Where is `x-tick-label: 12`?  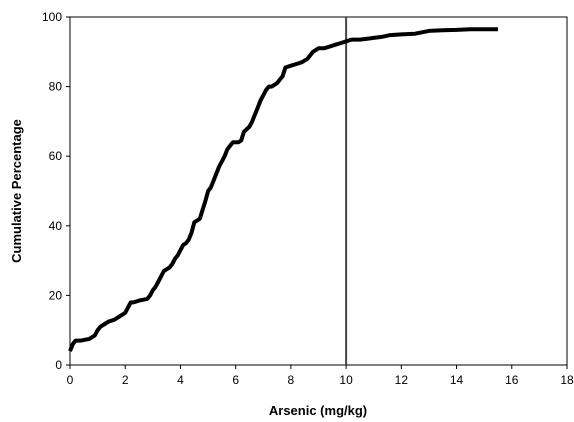 x-tick-label: 12 is located at coordinates (402, 380).